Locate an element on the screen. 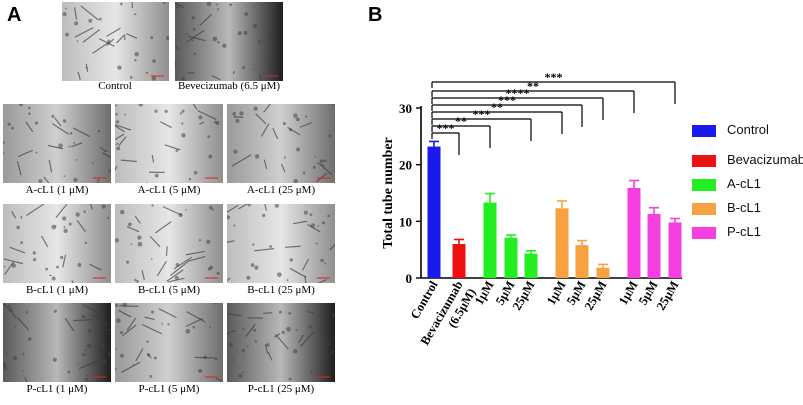 The image size is (803, 405). legend-item-b-cl1: B-cL1 is located at coordinates (747, 209).